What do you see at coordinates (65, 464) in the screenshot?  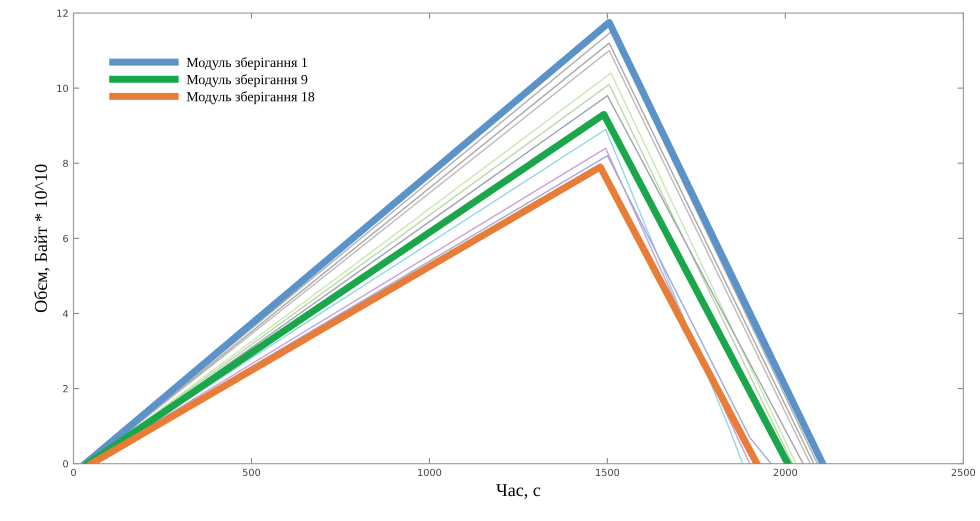 I see `y-tick-label: 0` at bounding box center [65, 464].